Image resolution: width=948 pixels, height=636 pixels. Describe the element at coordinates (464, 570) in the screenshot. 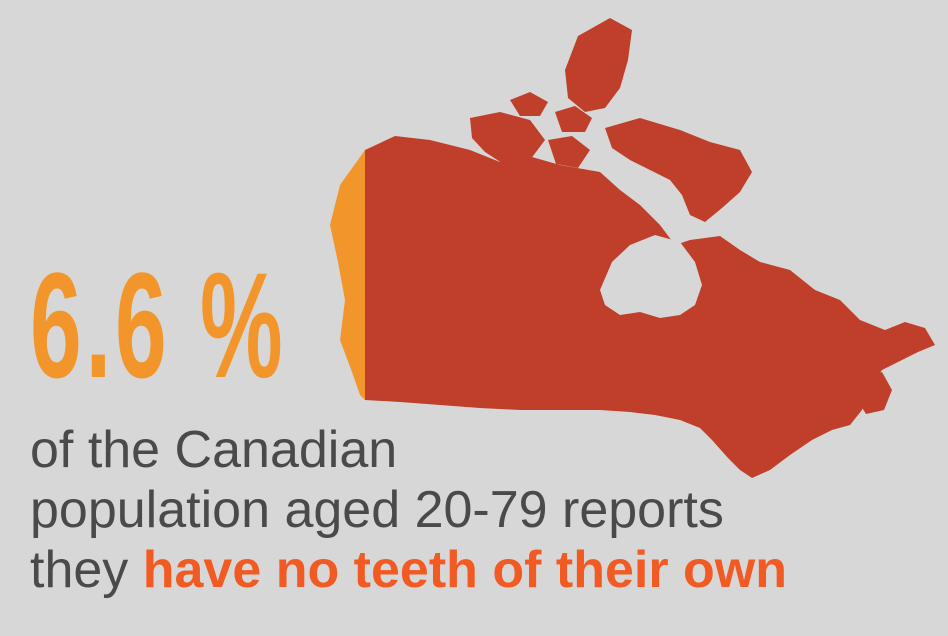

I see `caption-highlight: have no teeth of their own` at that location.